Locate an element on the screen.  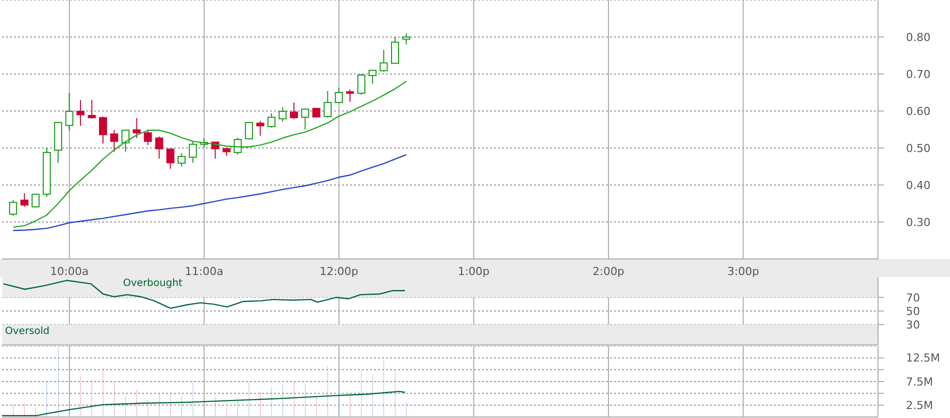
y-tick-label: 50 is located at coordinates (913, 311).